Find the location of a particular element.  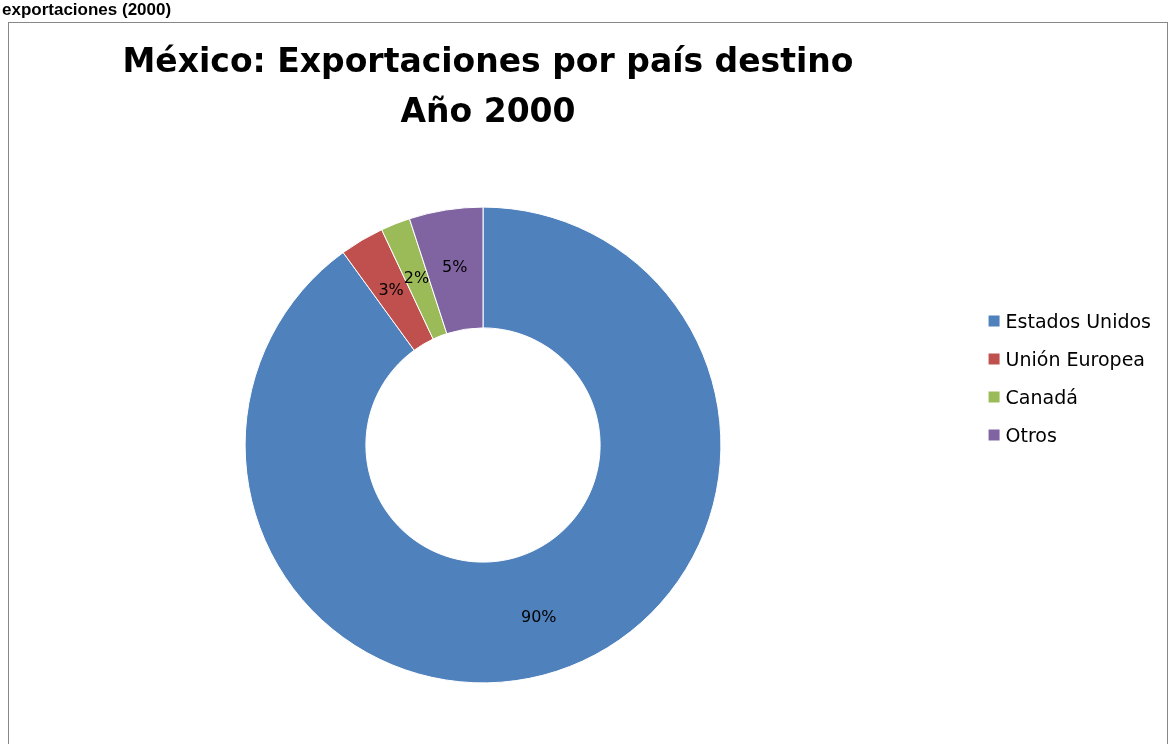

text: exportaciones (2000) is located at coordinates (87, 10).